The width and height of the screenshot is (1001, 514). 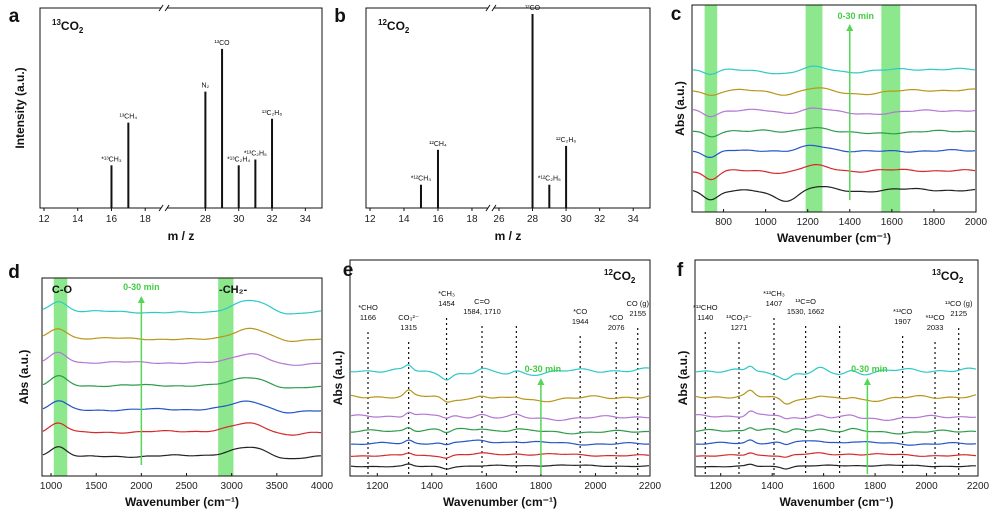 I want to click on annotation-e-0-1: 1166, so click(x=368, y=317).